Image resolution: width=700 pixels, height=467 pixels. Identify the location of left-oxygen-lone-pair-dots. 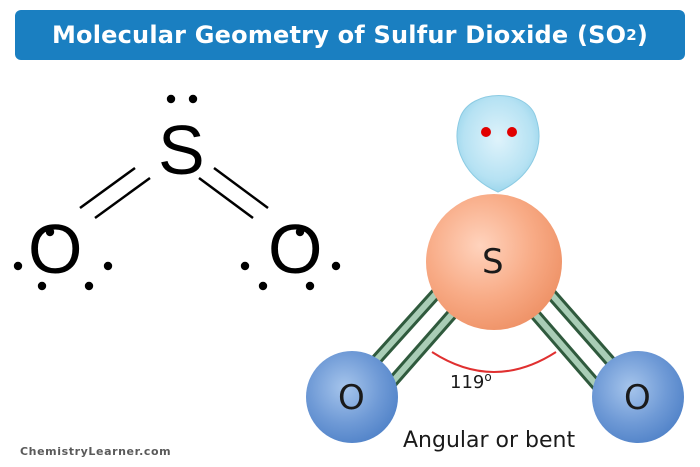
(63, 259).